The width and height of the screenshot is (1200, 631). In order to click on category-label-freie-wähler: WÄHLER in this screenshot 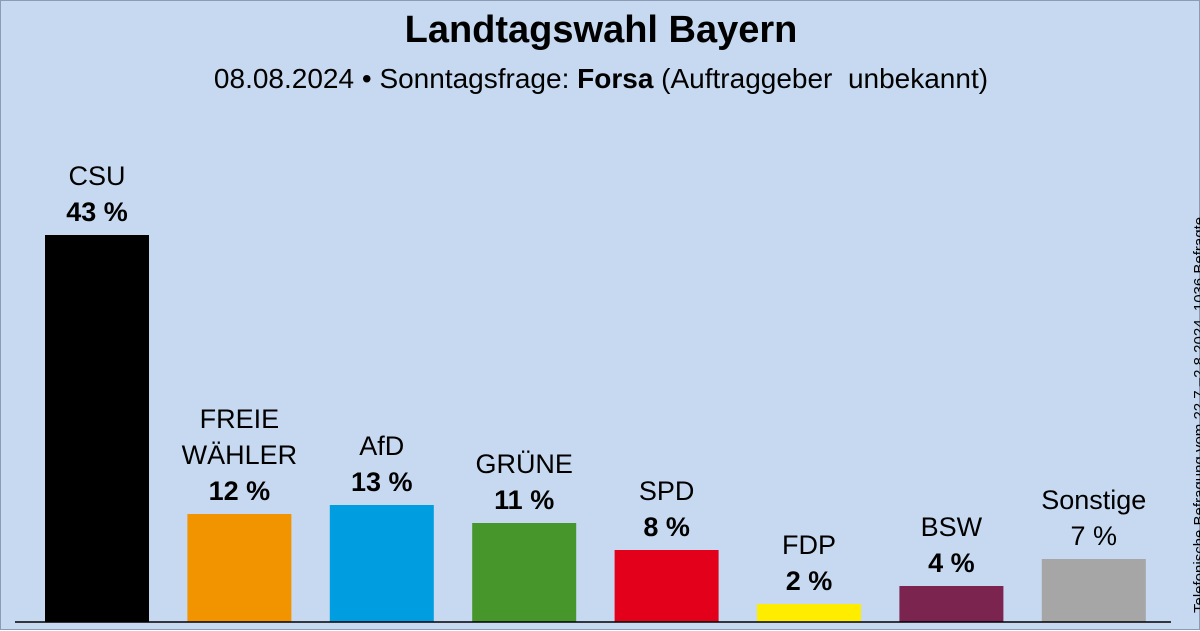, I will do `click(240, 455)`.